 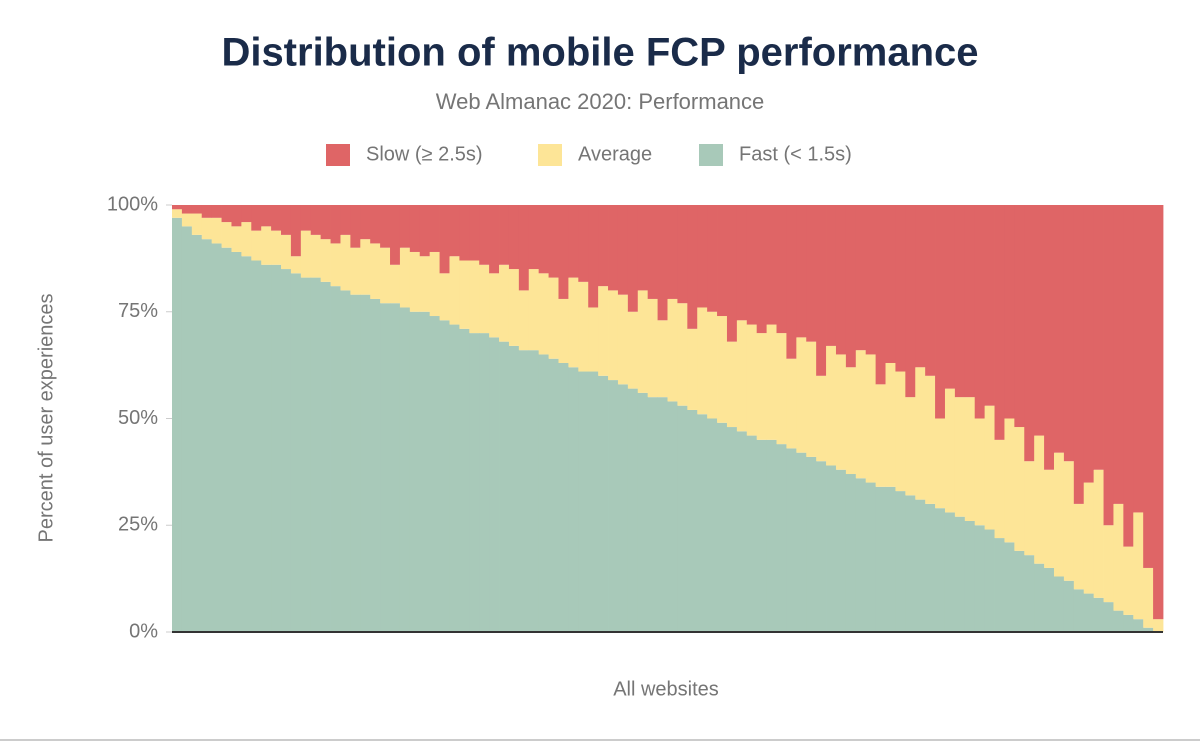 I want to click on y-axis-title: Percent of user experiences, so click(x=46, y=417).